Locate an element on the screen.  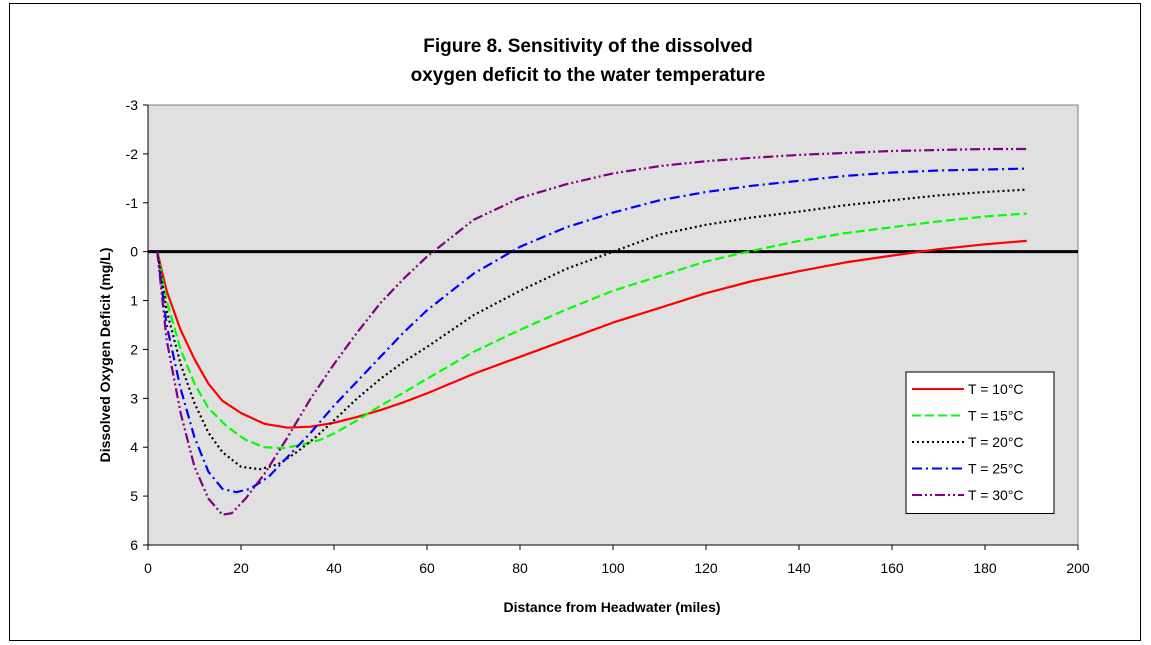
x-tick-label: 100 is located at coordinates (613, 568).